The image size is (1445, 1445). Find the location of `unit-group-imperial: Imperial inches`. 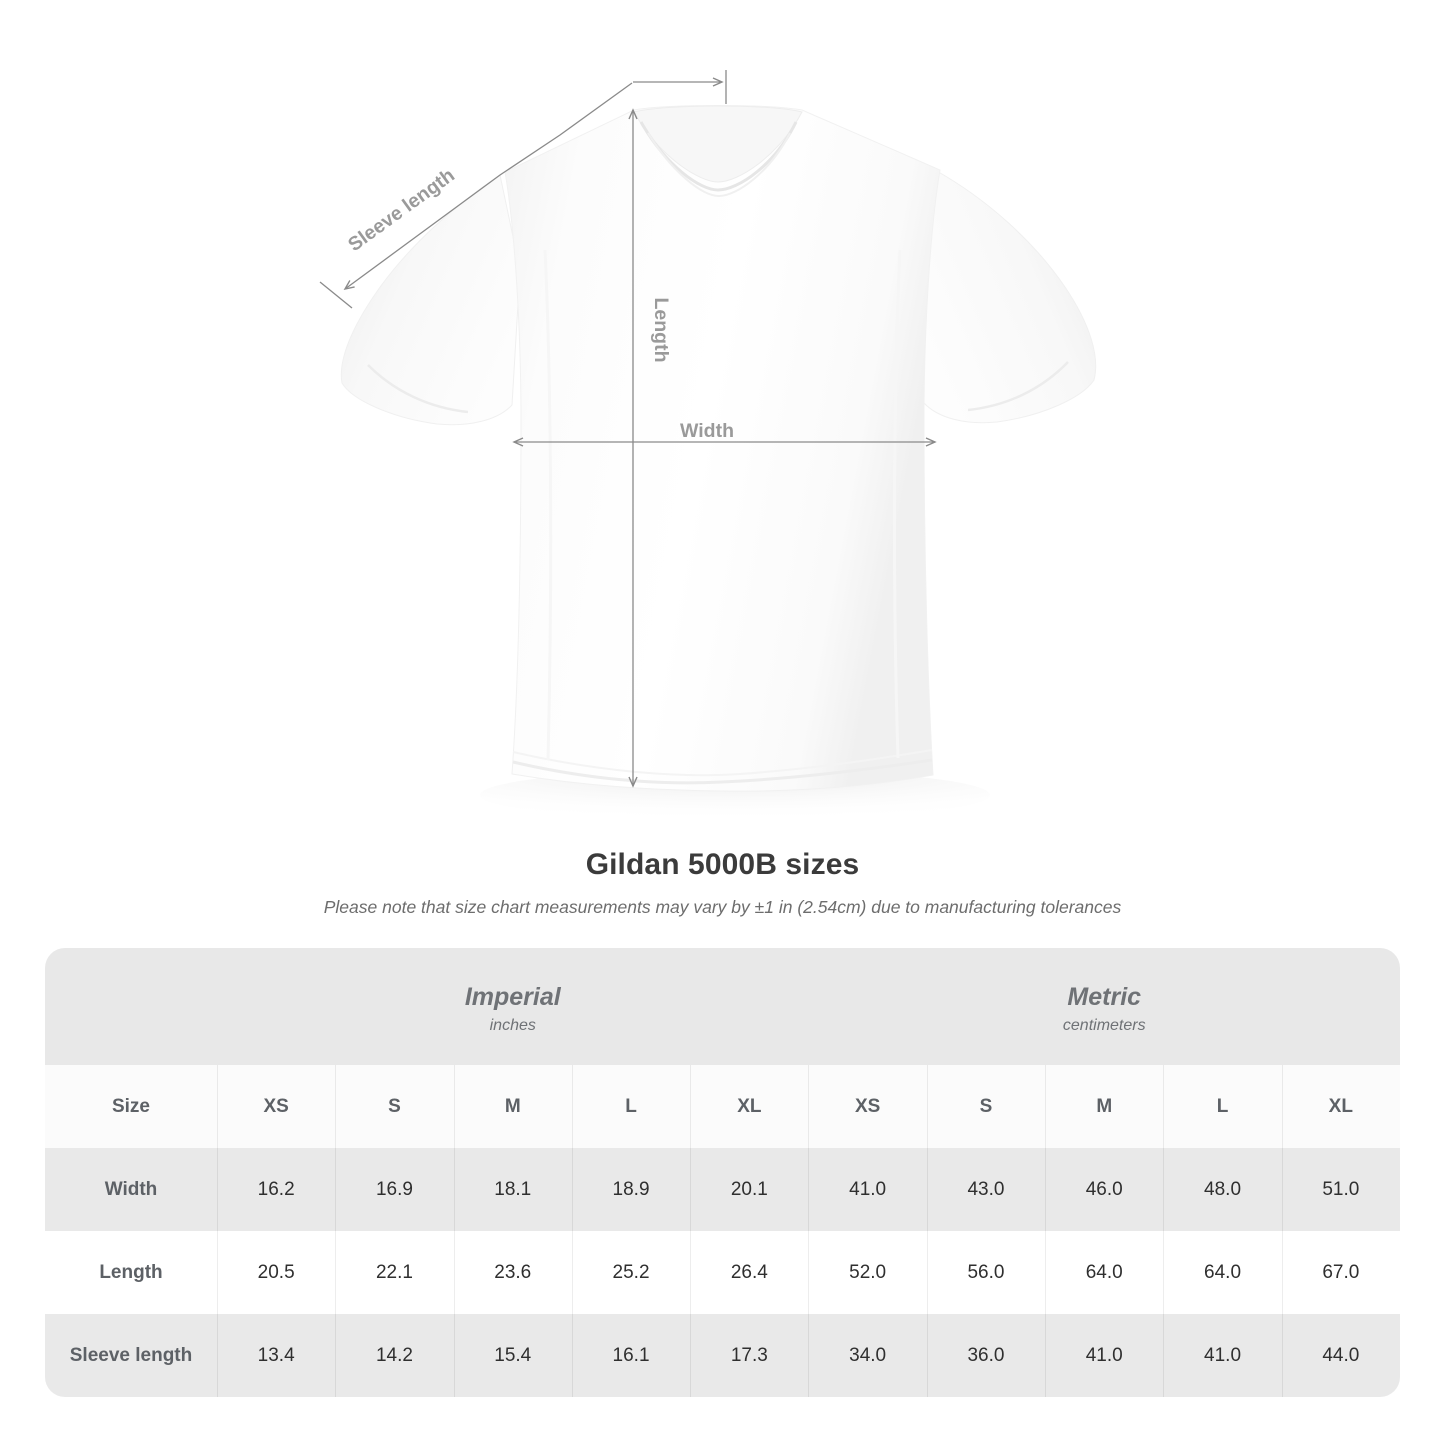

unit-group-imperial: Imperial inches is located at coordinates (513, 1006).